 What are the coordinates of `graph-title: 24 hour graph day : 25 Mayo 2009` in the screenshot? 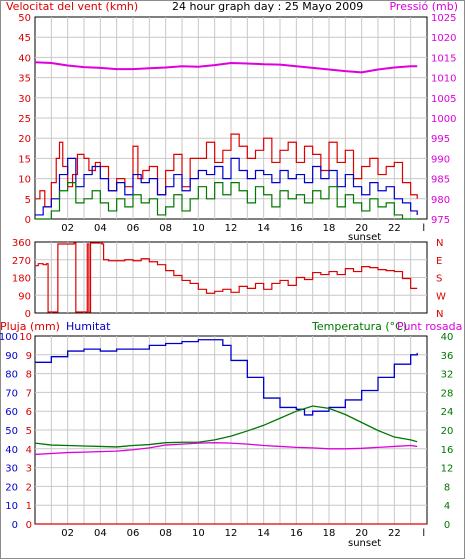 It's located at (267, 6).